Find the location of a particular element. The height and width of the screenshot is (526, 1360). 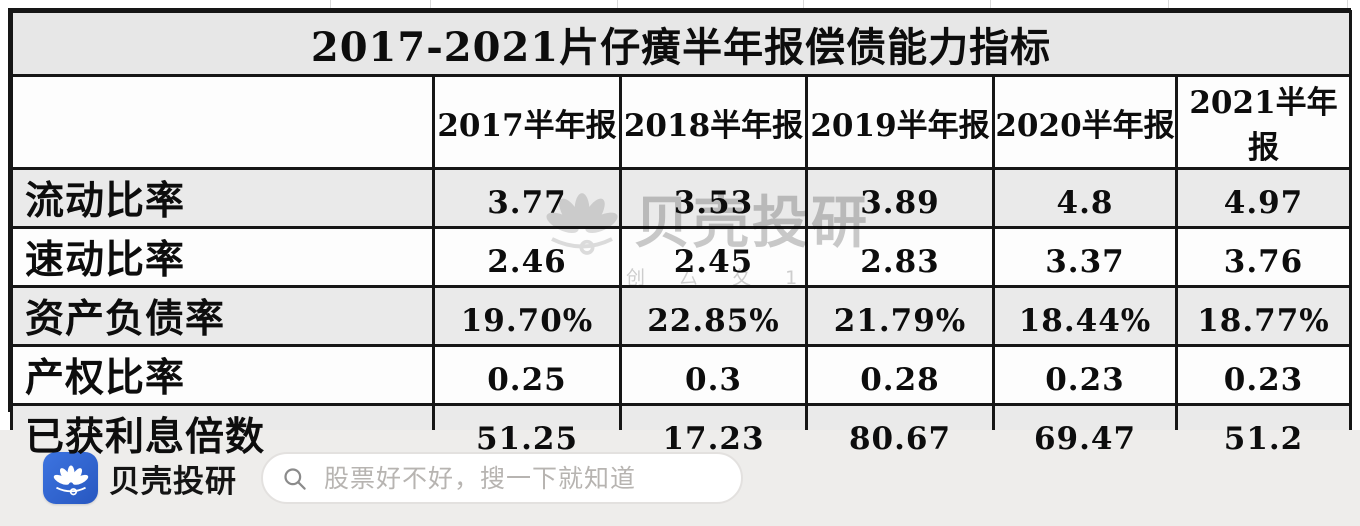

cell-value: 18.77% is located at coordinates (1263, 316).